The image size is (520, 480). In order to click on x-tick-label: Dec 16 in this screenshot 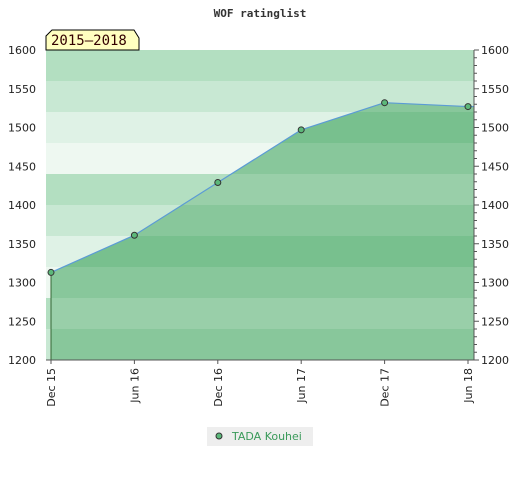, I will do `click(218, 387)`.